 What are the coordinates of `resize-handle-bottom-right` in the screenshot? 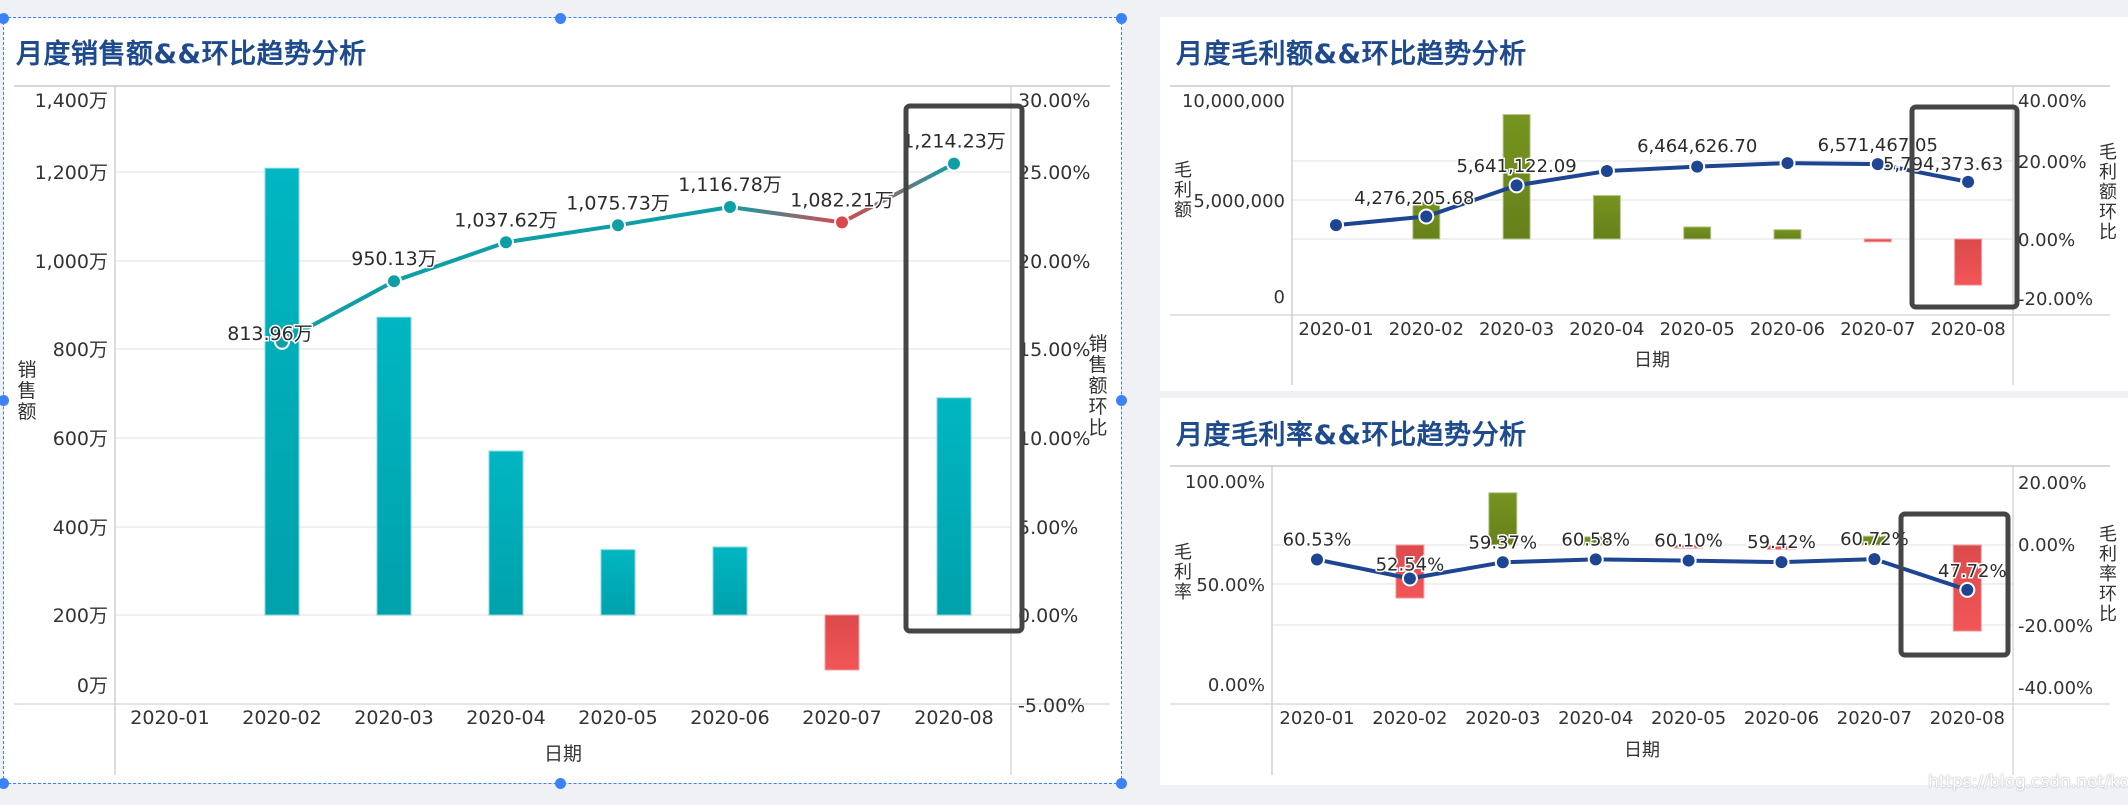 It's located at (1121, 783).